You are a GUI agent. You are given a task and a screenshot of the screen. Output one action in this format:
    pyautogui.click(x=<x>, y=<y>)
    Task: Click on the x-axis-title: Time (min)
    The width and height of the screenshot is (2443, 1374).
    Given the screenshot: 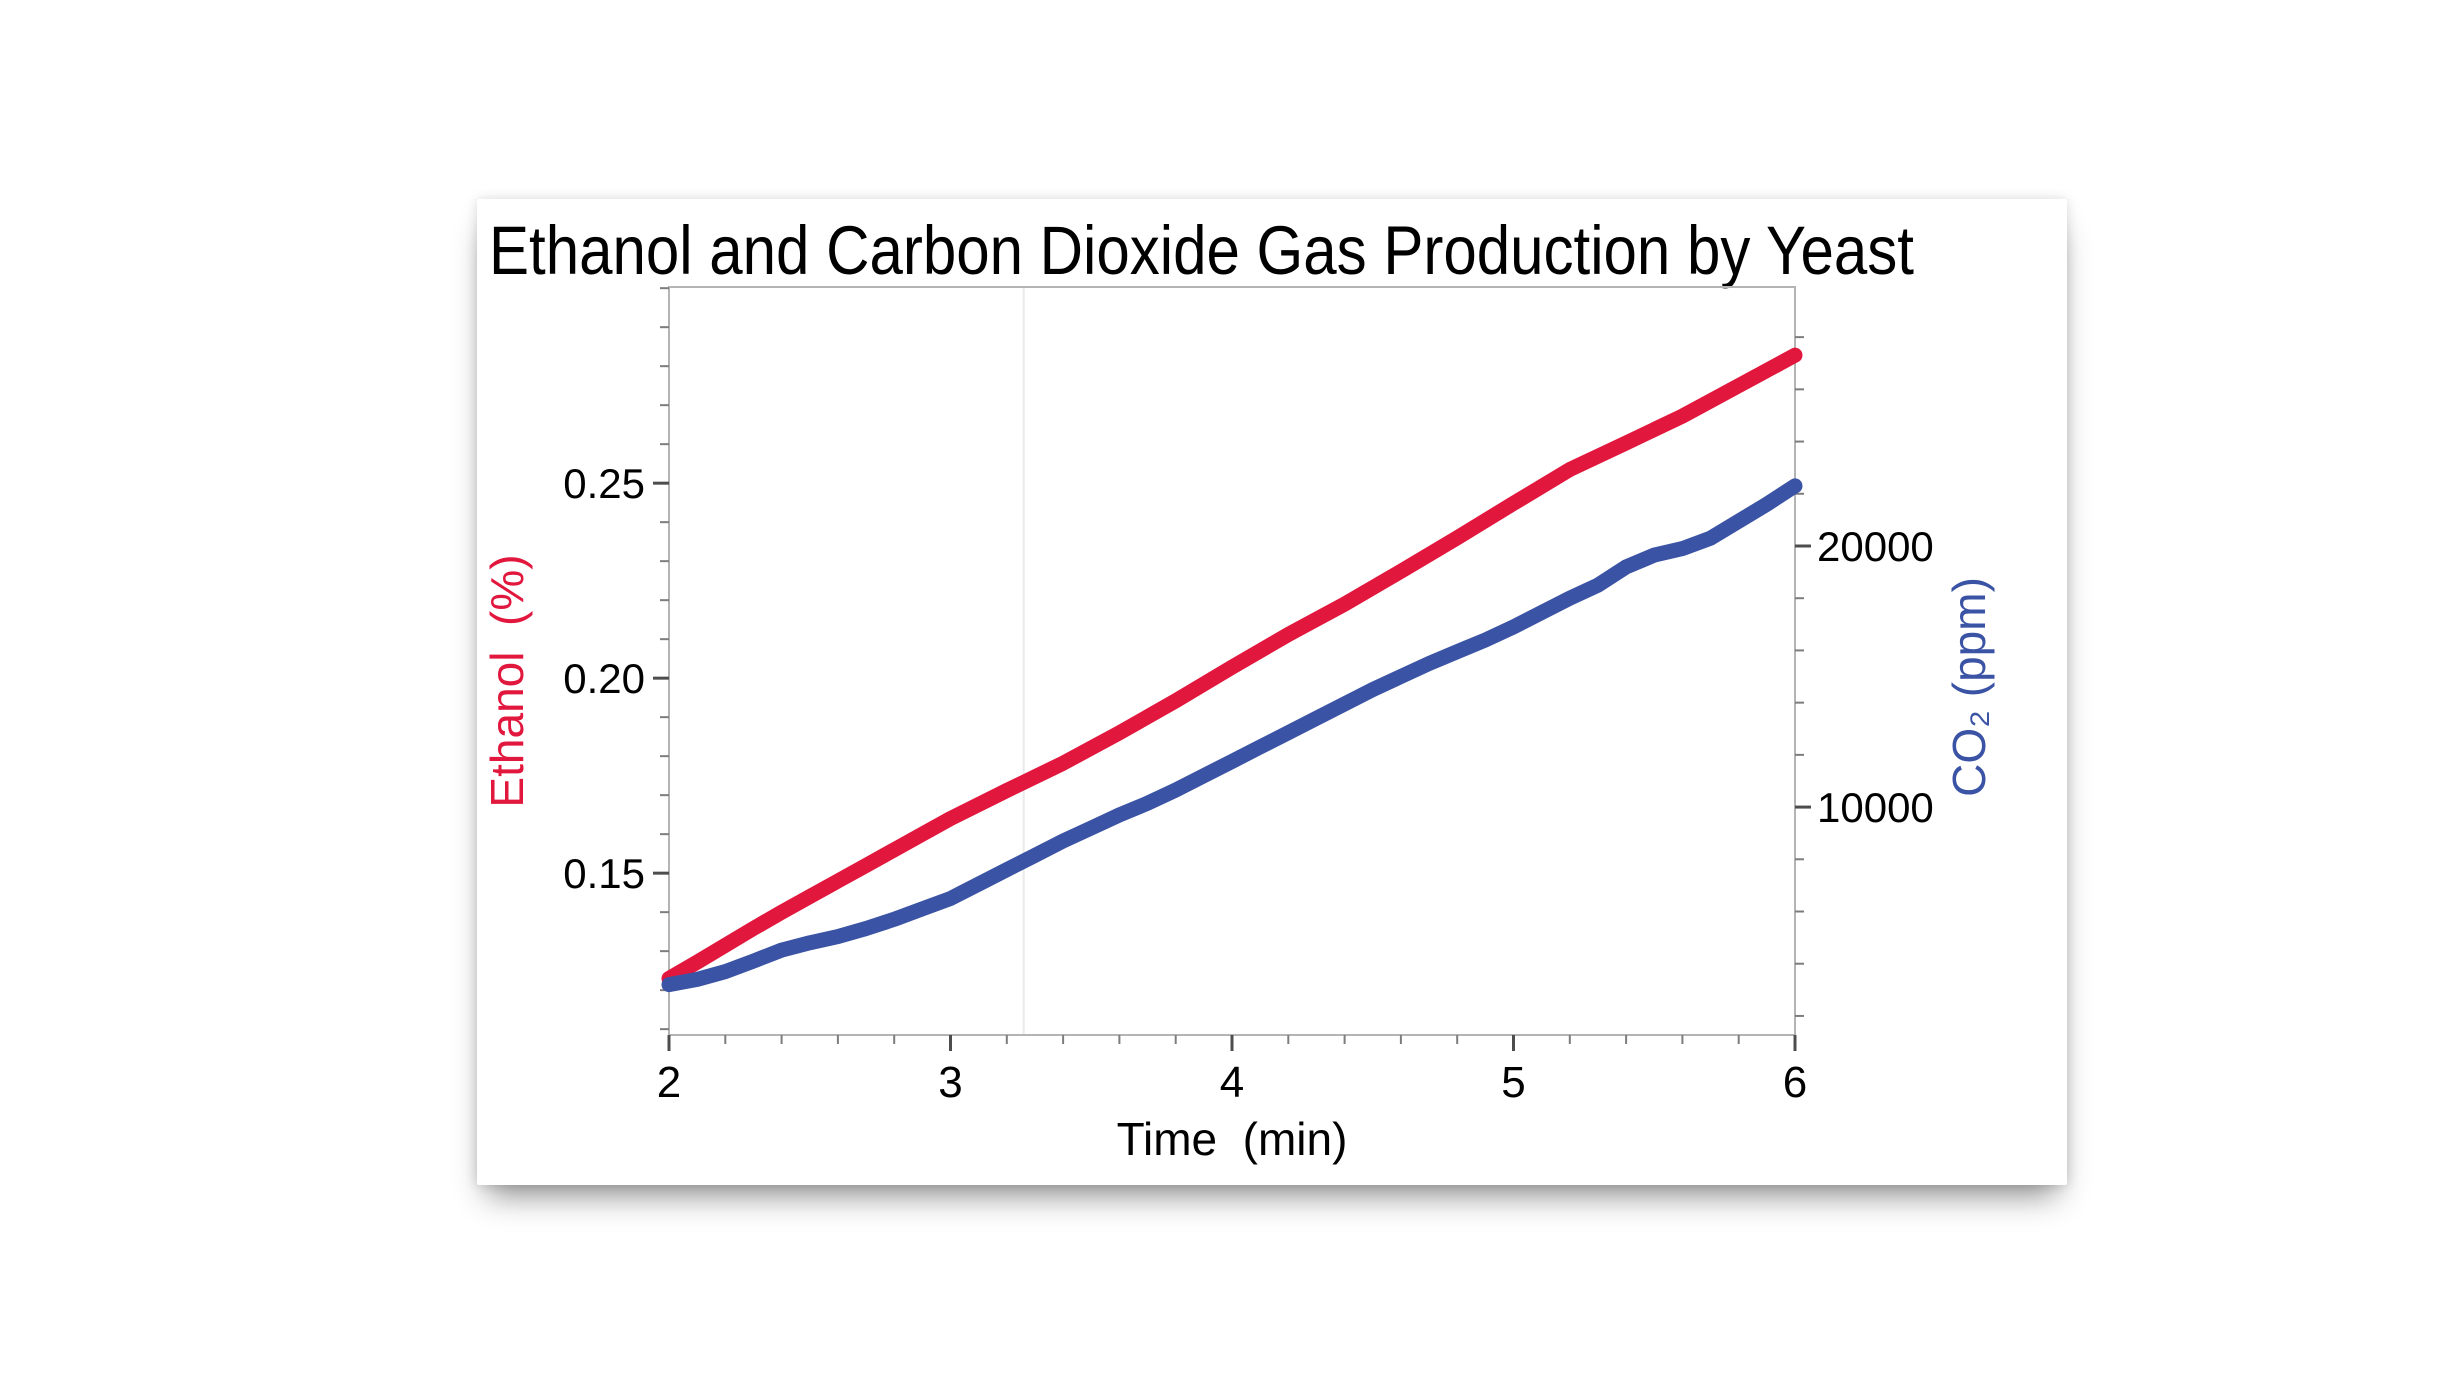 What is the action you would take?
    pyautogui.click(x=1232, y=1139)
    